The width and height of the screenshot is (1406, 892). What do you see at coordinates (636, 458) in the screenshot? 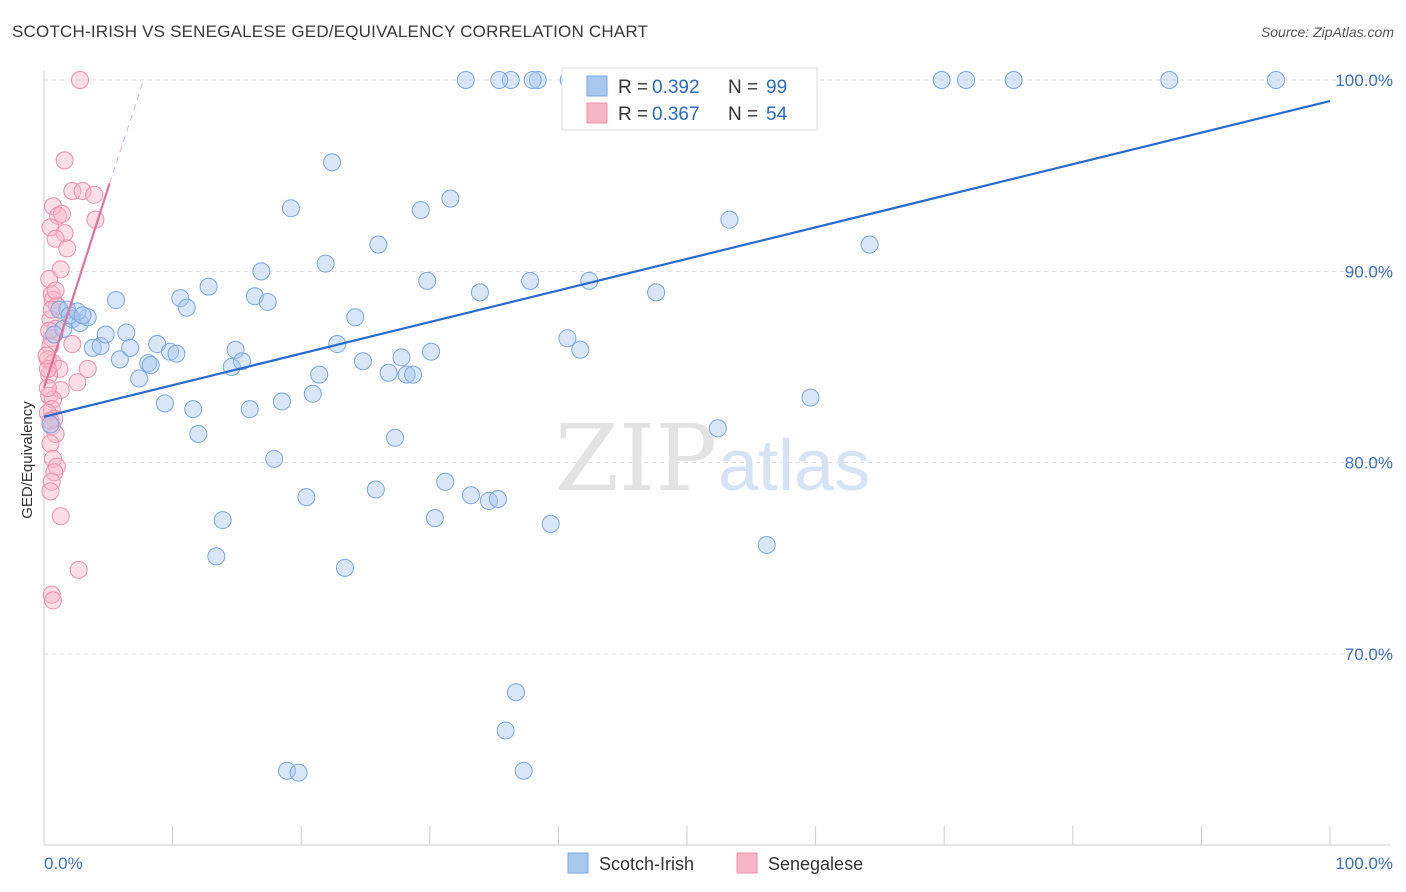
I see `watermark-zip: ZIP` at bounding box center [636, 458].